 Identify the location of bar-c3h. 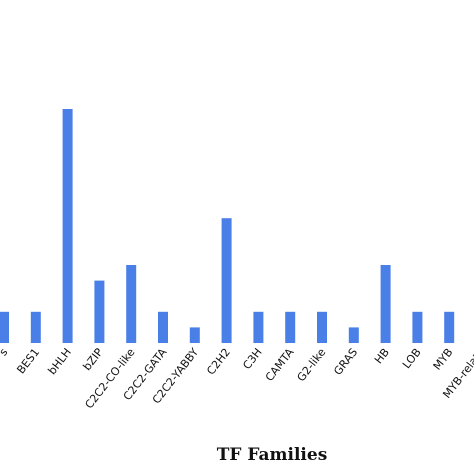
(258, 327).